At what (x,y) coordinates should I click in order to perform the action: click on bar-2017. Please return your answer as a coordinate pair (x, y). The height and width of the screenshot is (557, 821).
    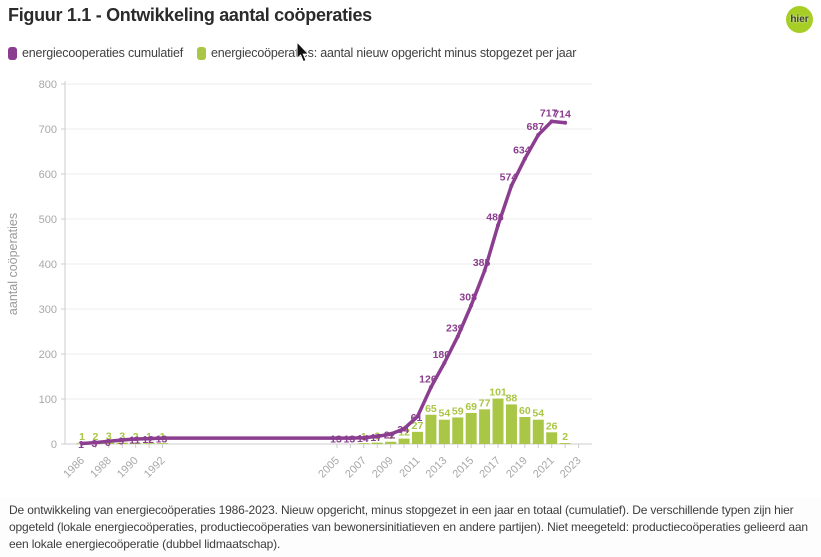
    Looking at the image, I should click on (498, 421).